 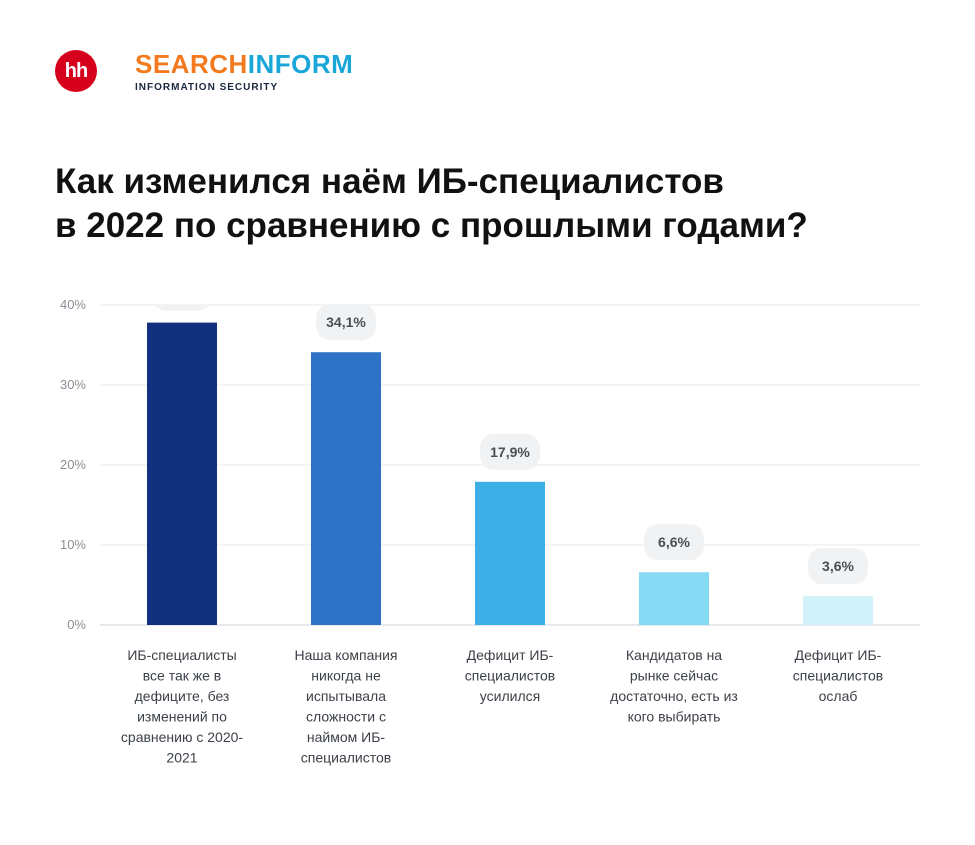 What do you see at coordinates (73, 464) in the screenshot?
I see `y-tick-label: 20%` at bounding box center [73, 464].